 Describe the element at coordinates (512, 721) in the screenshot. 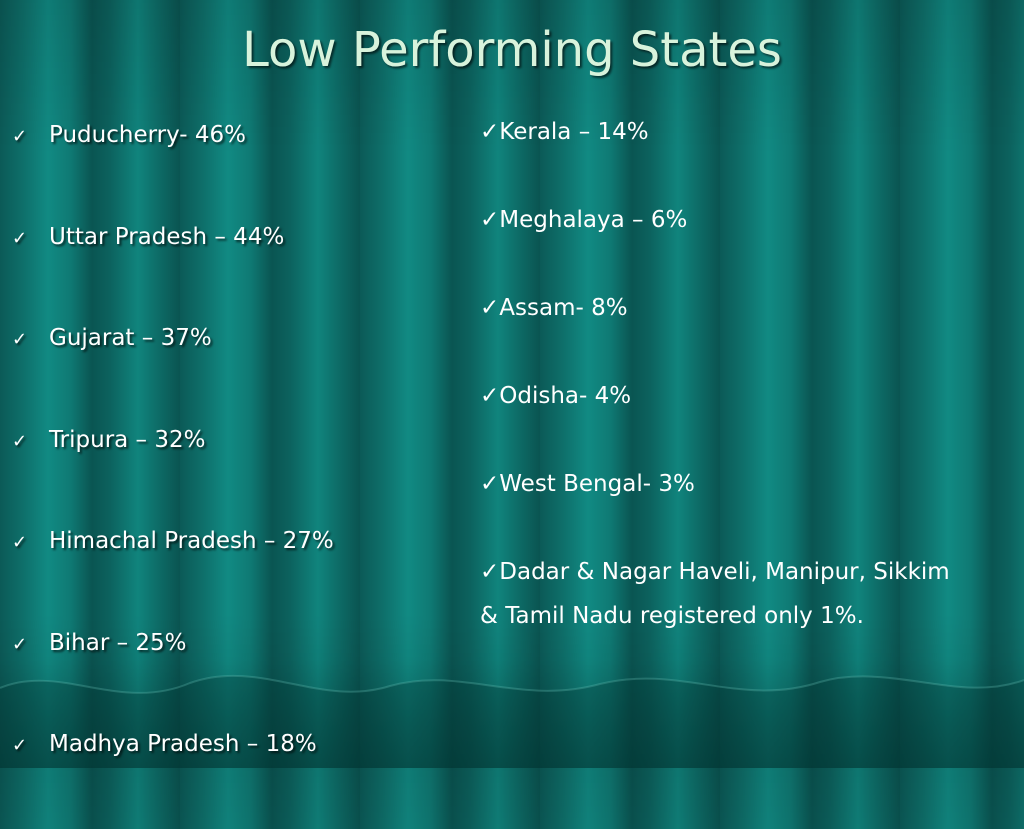

I see `curtain-wave-decoration` at that location.